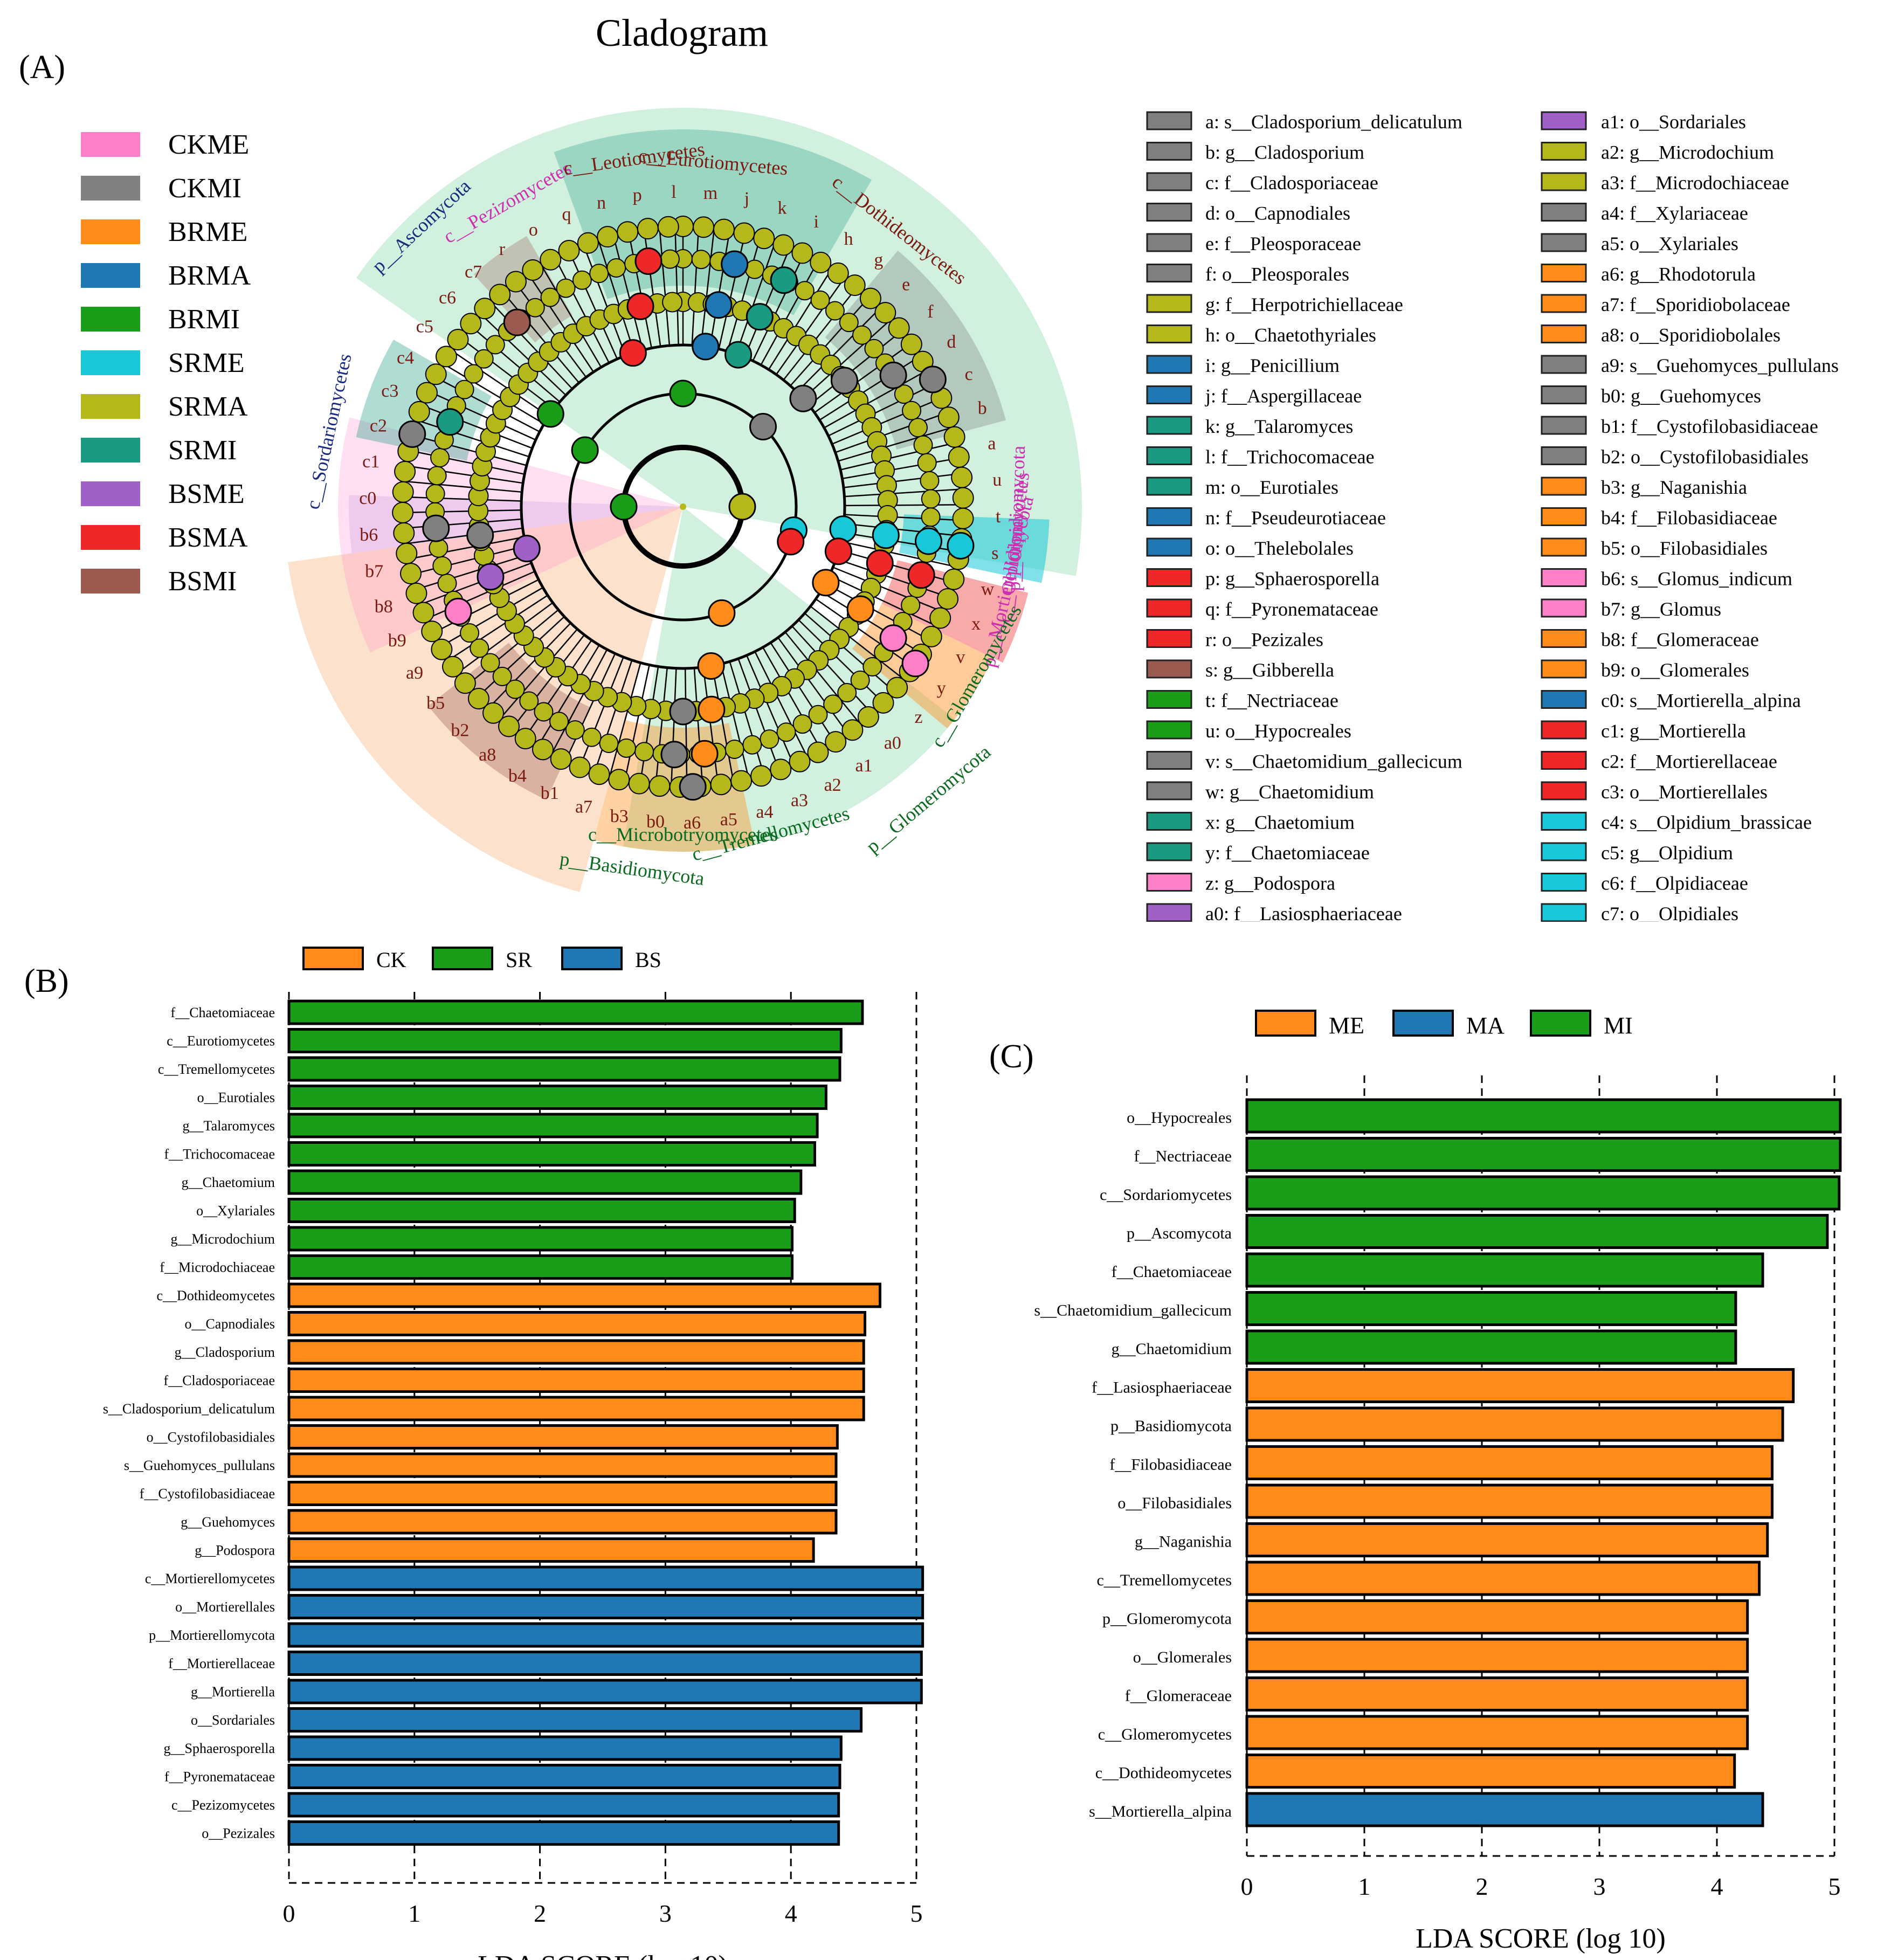 The image size is (1877, 1960). Describe the element at coordinates (1264, 640) in the screenshot. I see `taxa-legend-entry: r: o__Pezizales` at that location.